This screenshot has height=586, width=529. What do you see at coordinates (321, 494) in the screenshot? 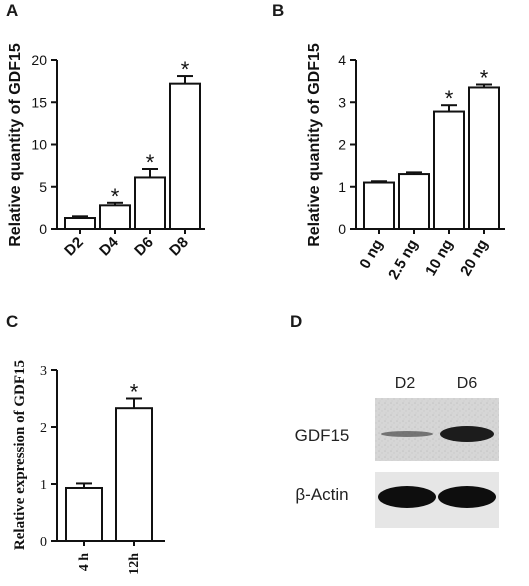
I see `blot-row-label-actin: β-Actin` at bounding box center [321, 494].